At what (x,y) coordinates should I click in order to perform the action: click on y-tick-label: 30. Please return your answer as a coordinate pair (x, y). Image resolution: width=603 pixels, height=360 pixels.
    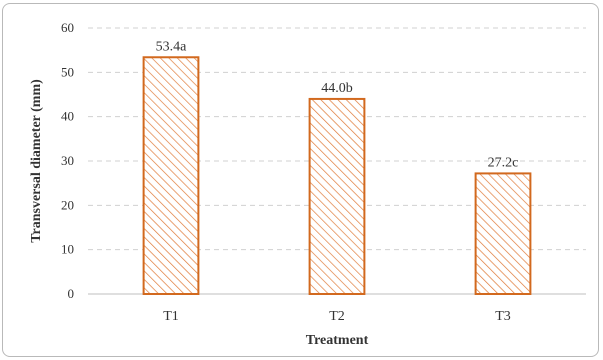
    Looking at the image, I should click on (67, 160).